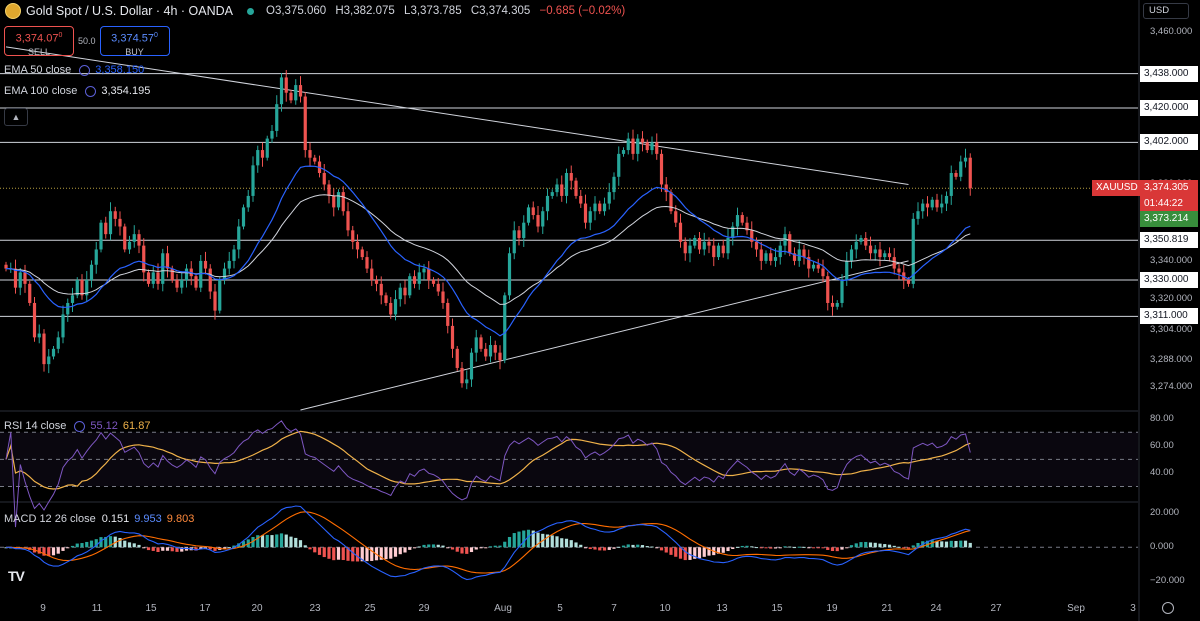 This screenshot has width=1200, height=621. What do you see at coordinates (1116, 188) in the screenshot?
I see `symbol-tag: XAUUSD` at bounding box center [1116, 188].